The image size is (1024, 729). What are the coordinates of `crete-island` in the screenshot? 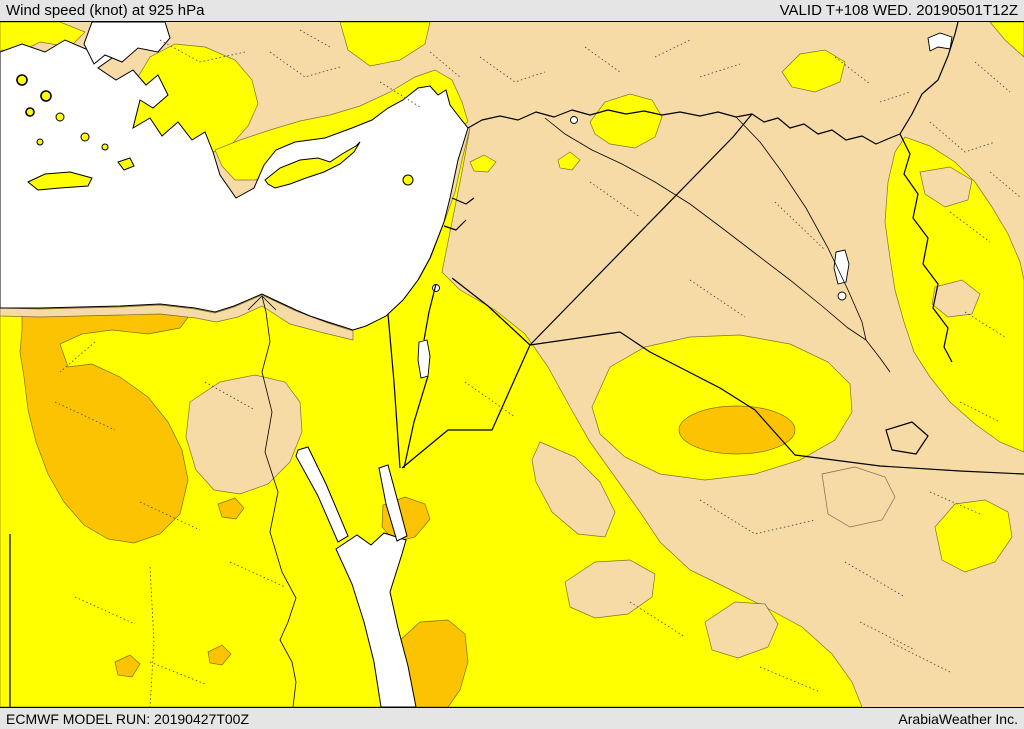 It's located at (60, 181).